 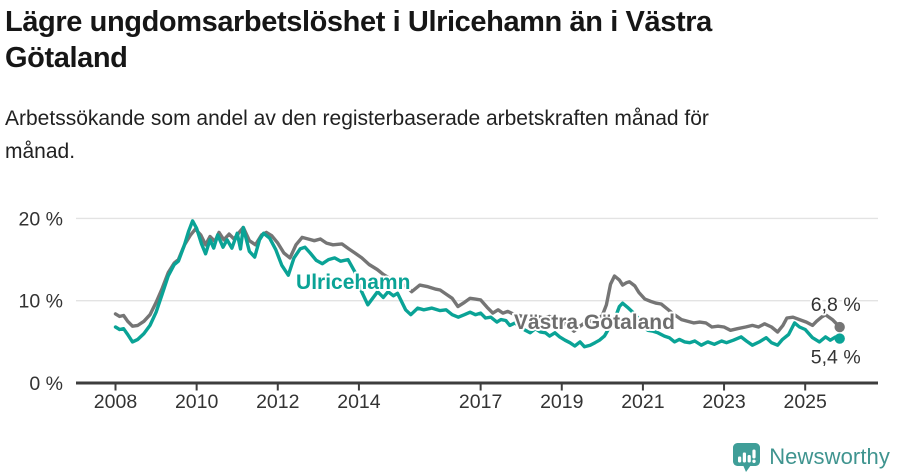 What do you see at coordinates (277, 402) in the screenshot?
I see `x-tick-label: 2012` at bounding box center [277, 402].